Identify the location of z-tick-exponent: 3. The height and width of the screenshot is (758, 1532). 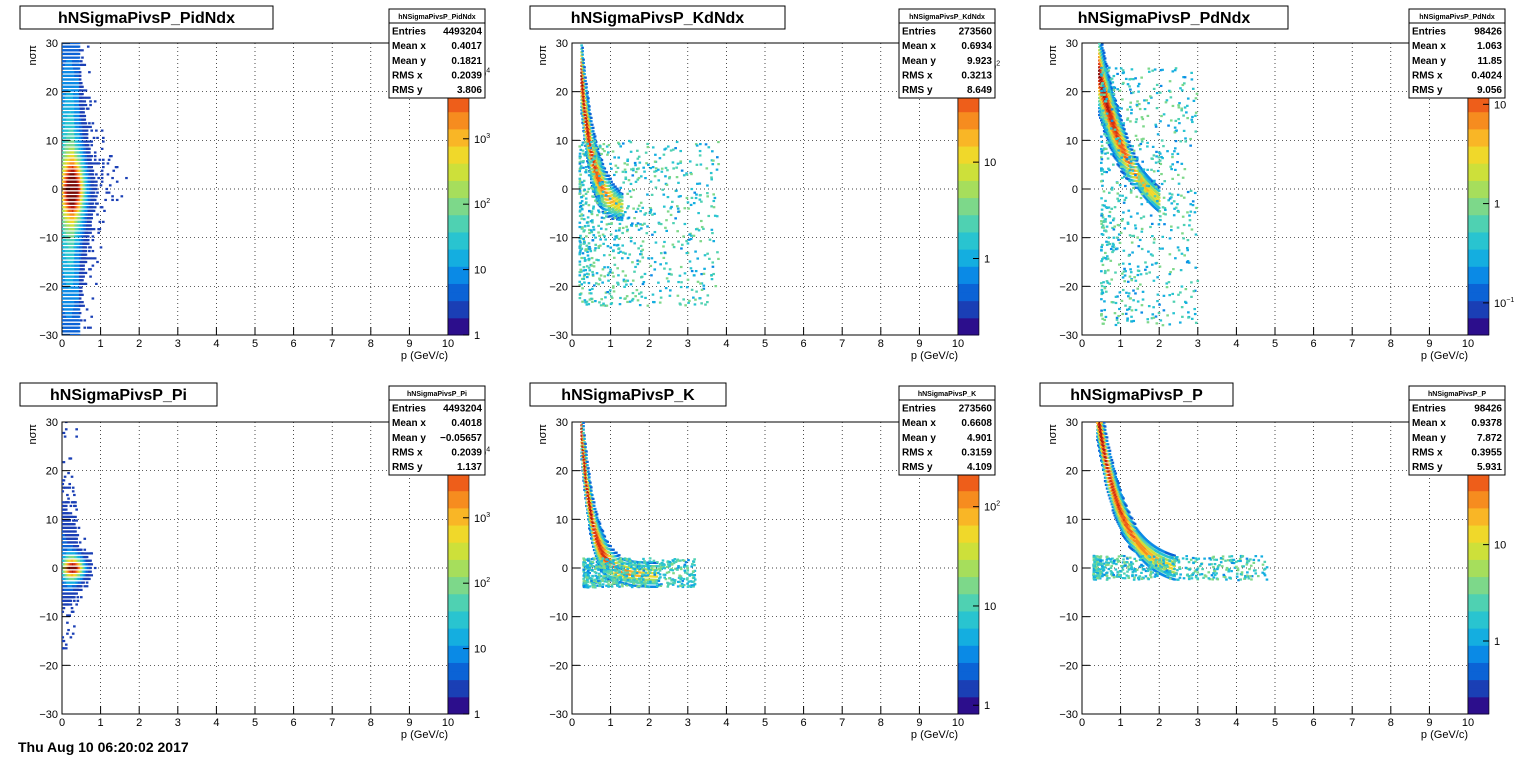
(488, 136).